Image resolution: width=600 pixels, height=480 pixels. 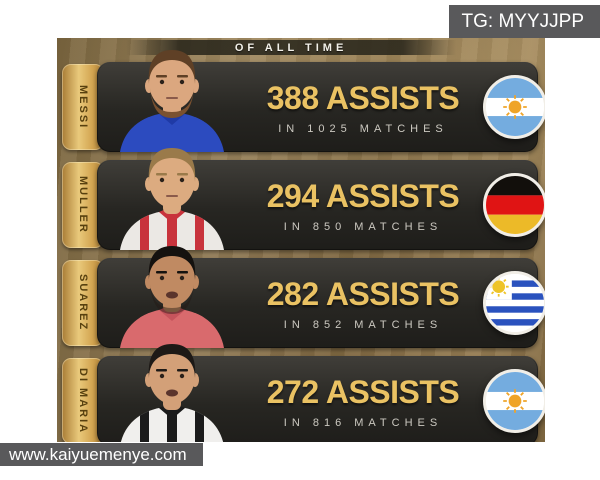 What do you see at coordinates (363, 128) in the screenshot?
I see `matches-value: IN 1025 MATCHES` at bounding box center [363, 128].